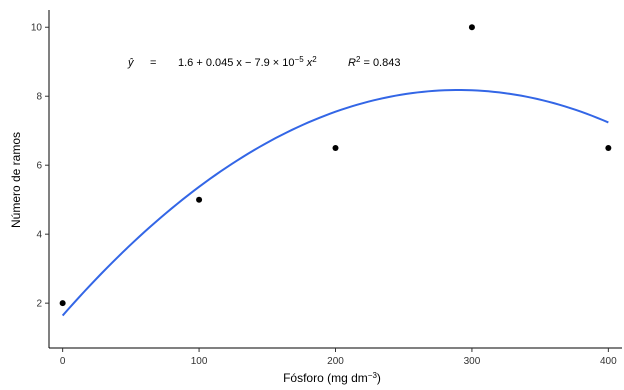 This screenshot has height=390, width=624. Describe the element at coordinates (39, 304) in the screenshot. I see `y-tick-label: 2` at that location.